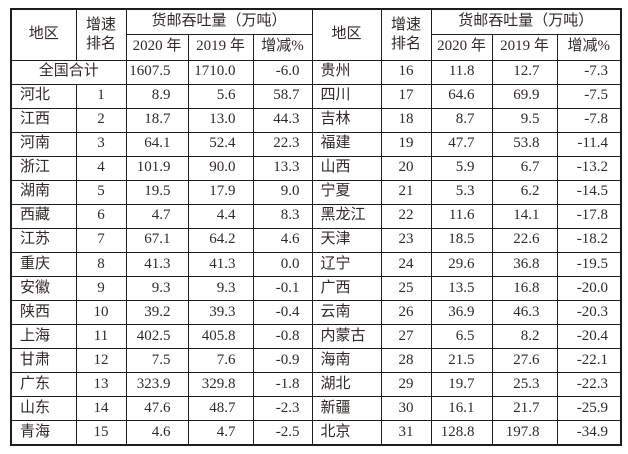 This screenshot has width=628, height=454. I want to click on value-2020-cell: 4.6, so click(157, 432).